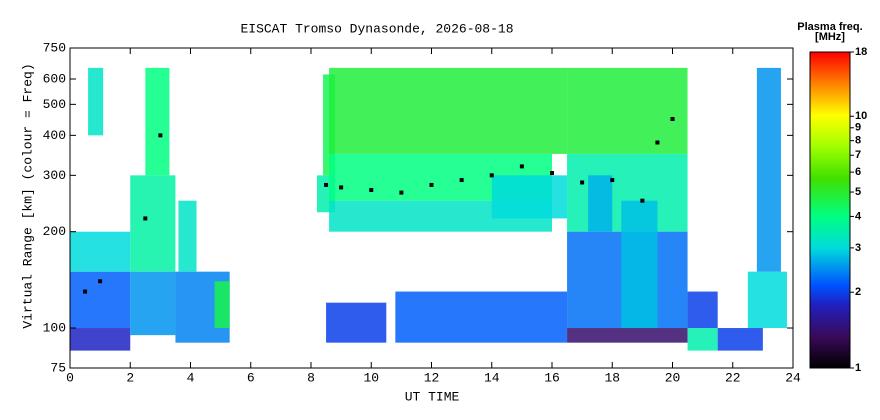 Image resolution: width=880 pixels, height=420 pixels. I want to click on x-tick-label: 18, so click(612, 377).